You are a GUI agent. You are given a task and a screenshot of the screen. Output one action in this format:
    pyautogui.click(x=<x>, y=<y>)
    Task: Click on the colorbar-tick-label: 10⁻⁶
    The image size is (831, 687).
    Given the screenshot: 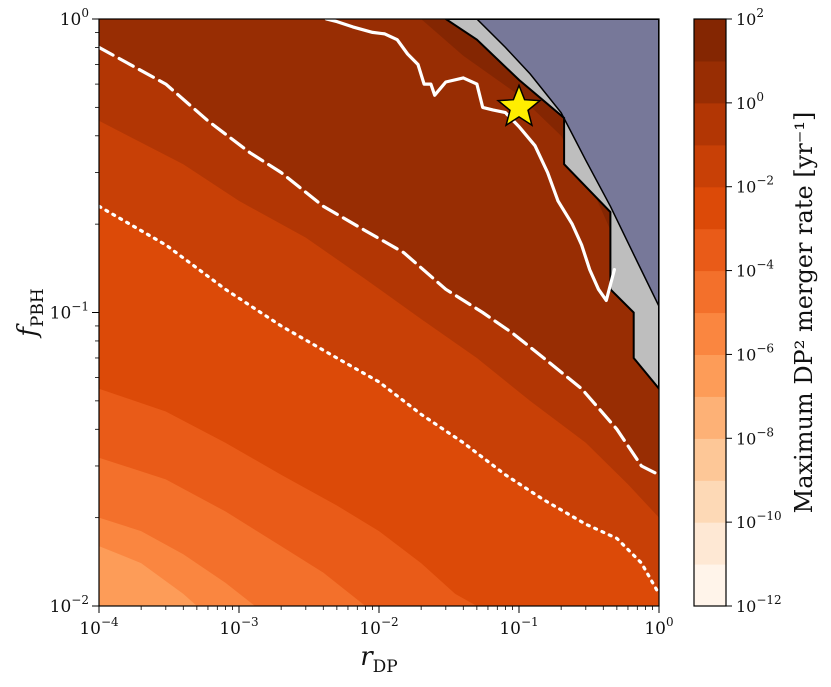 What is the action you would take?
    pyautogui.click(x=755, y=352)
    